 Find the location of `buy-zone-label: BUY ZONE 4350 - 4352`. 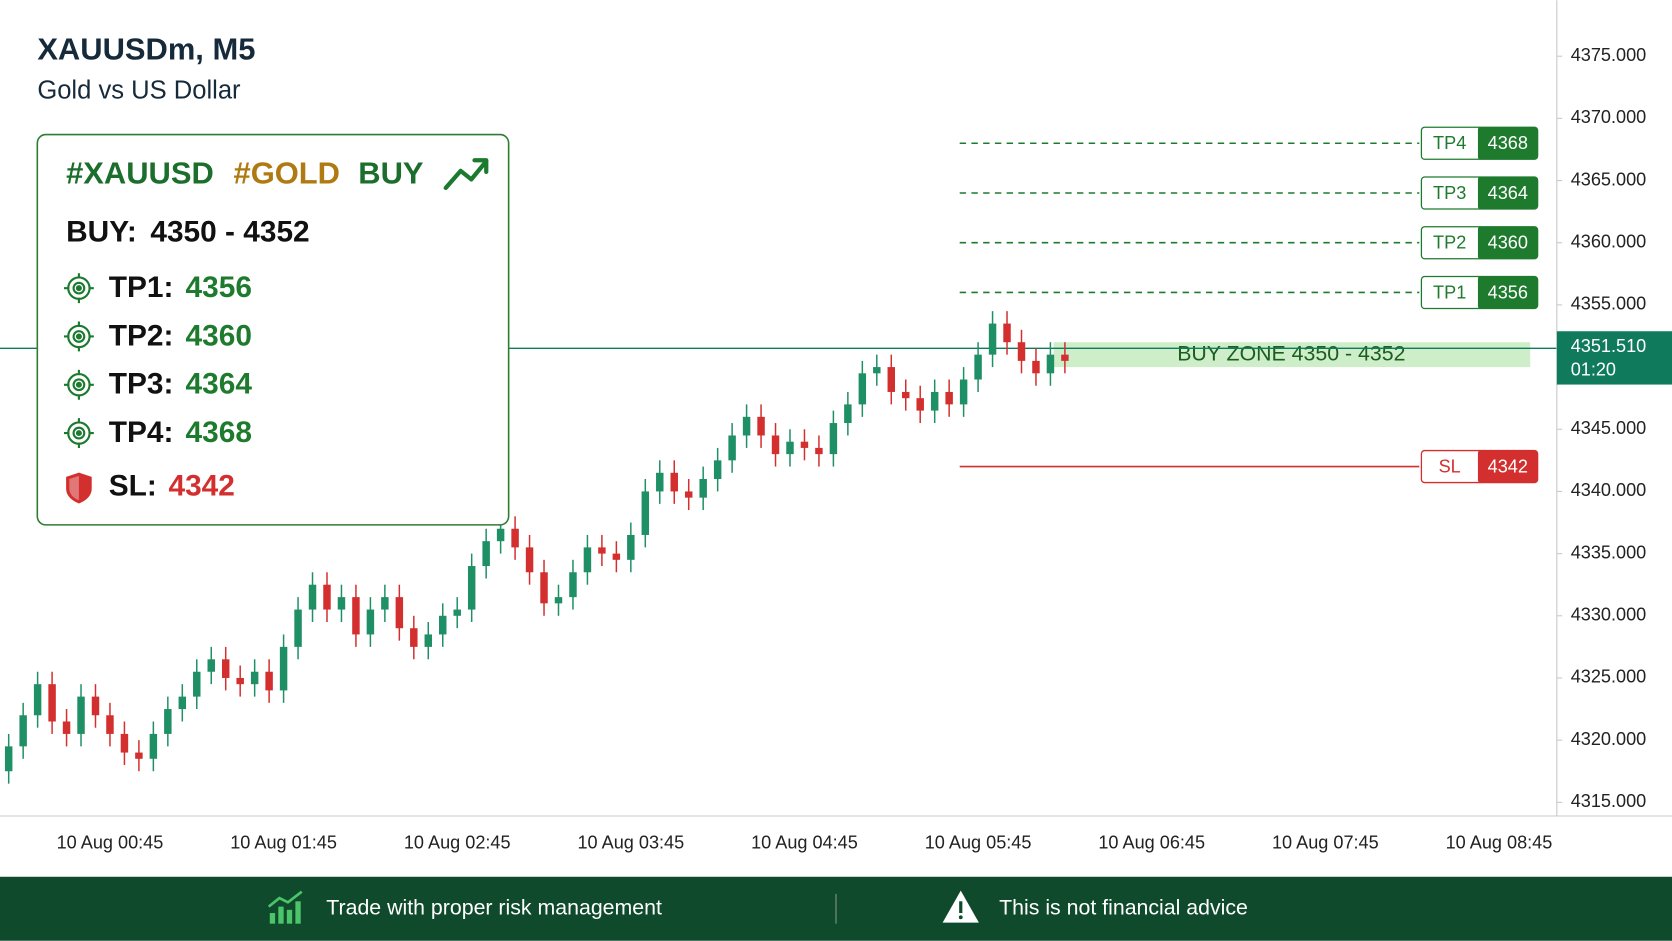

buy-zone-label: BUY ZONE 4350 - 4352 is located at coordinates (1291, 353).